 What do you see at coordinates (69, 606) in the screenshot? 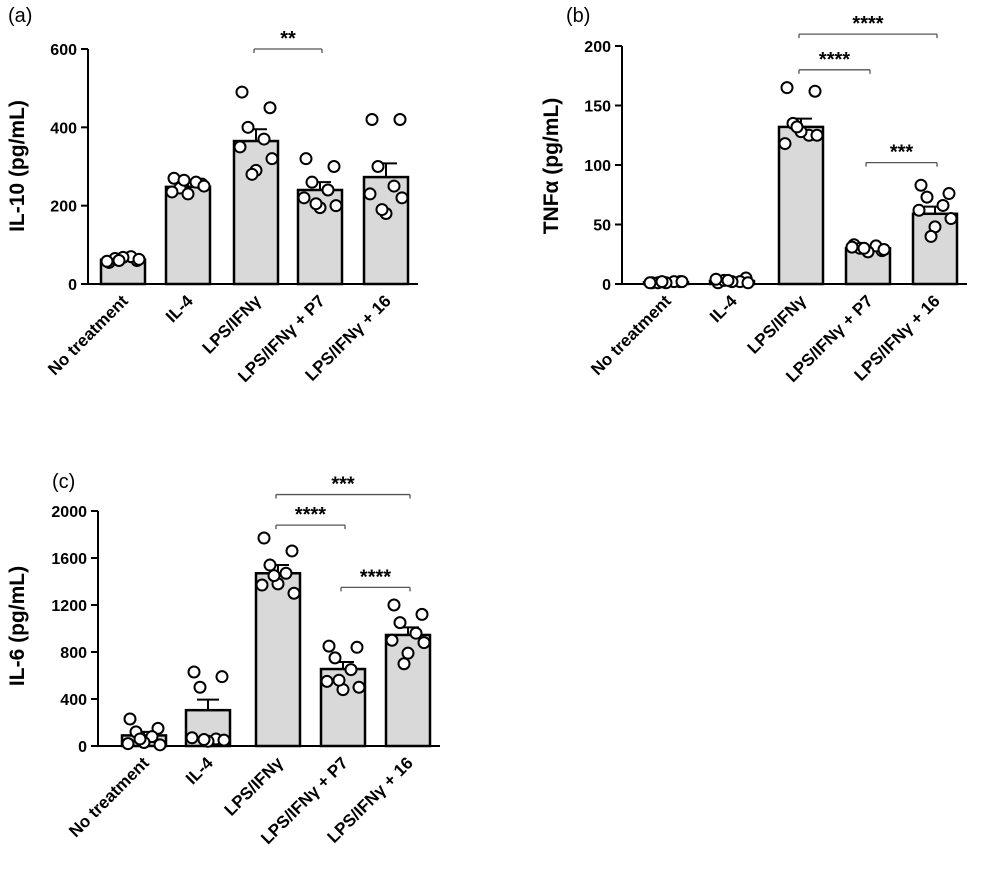
I see `y-tick-label: 1200` at bounding box center [69, 606].